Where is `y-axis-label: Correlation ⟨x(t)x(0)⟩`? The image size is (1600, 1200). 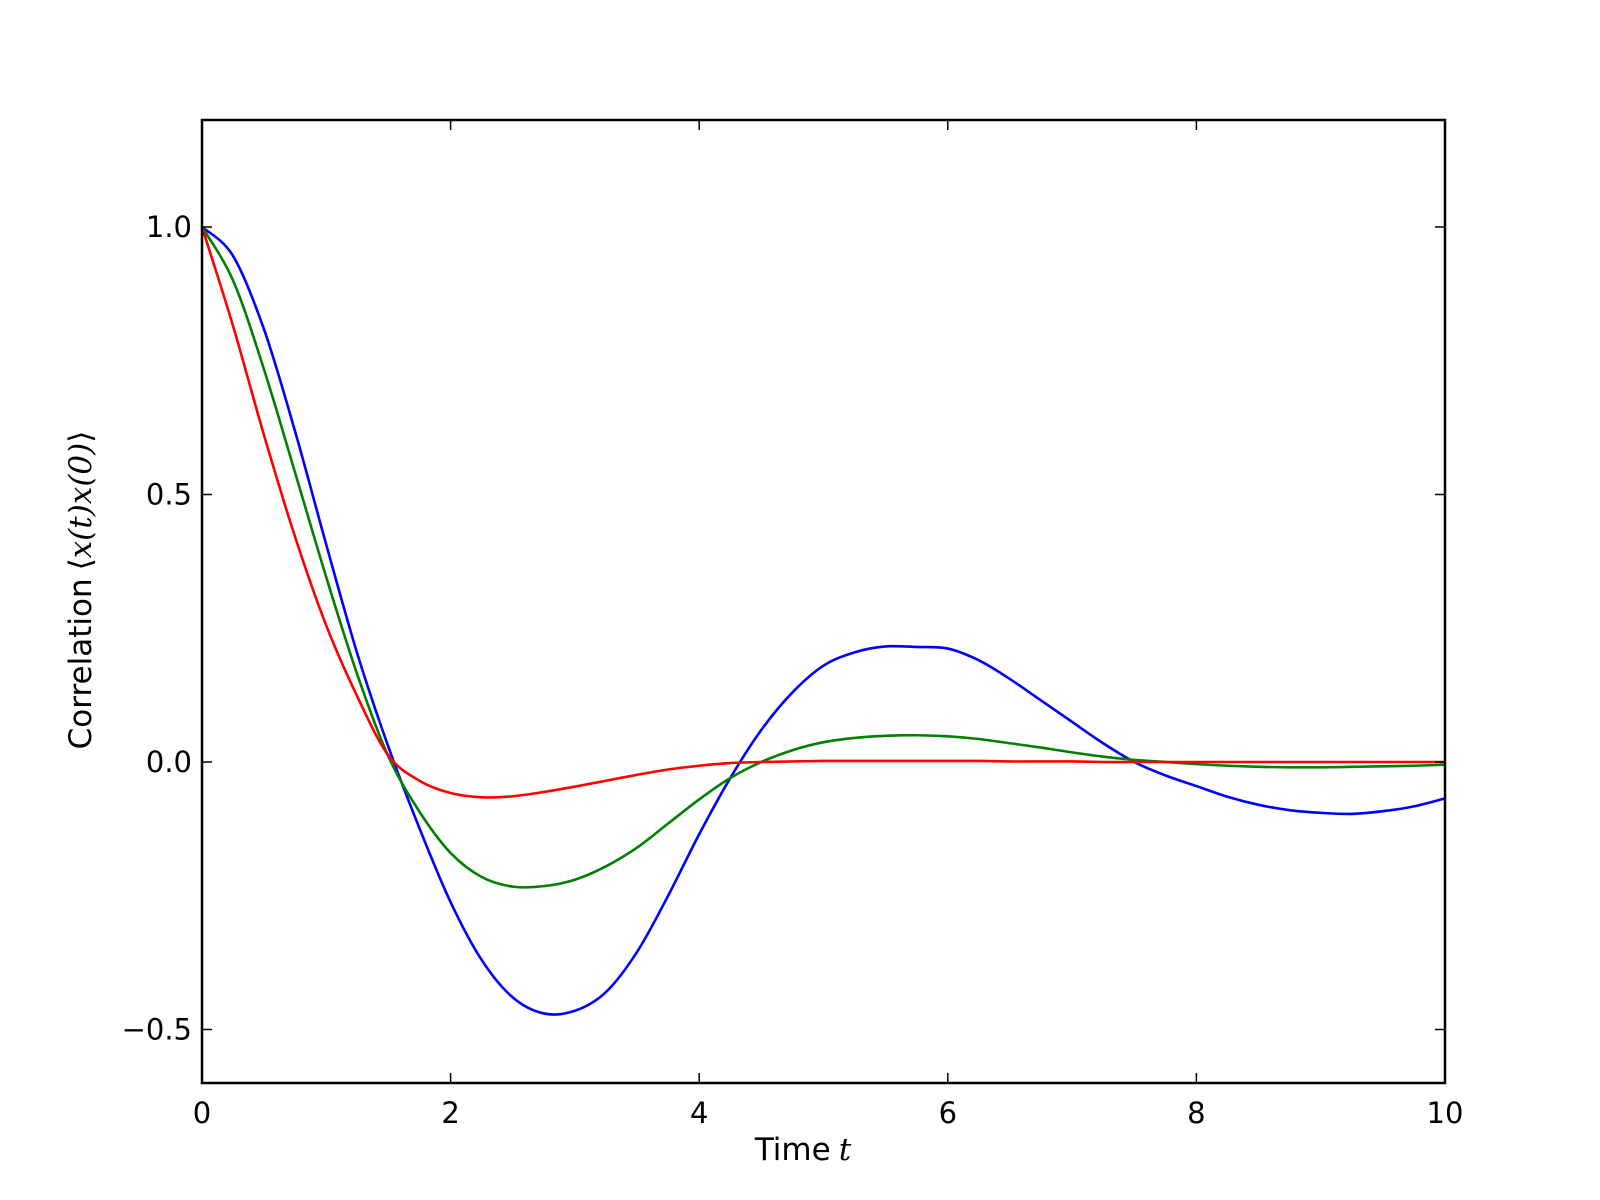
y-axis-label: Correlation ⟨x(t)x(0)⟩ is located at coordinates (81, 590).